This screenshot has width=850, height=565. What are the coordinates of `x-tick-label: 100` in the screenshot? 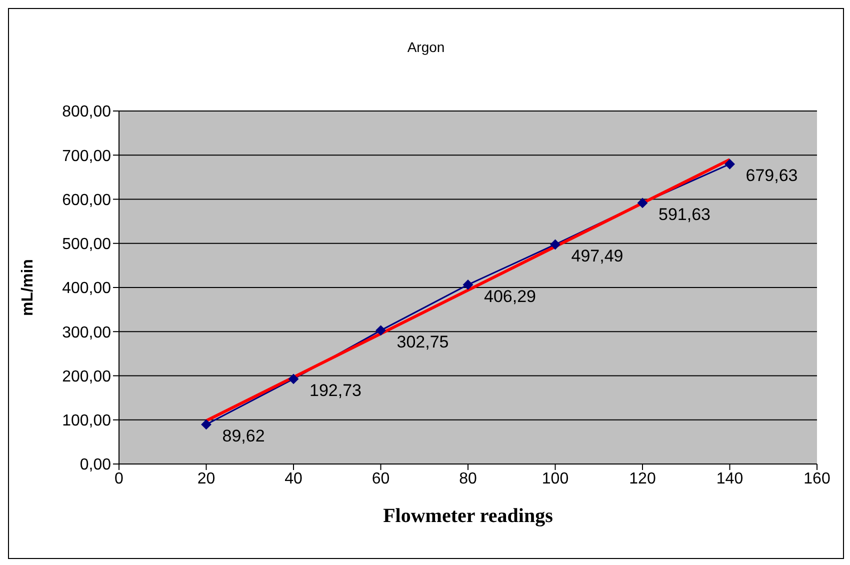 It's located at (555, 479).